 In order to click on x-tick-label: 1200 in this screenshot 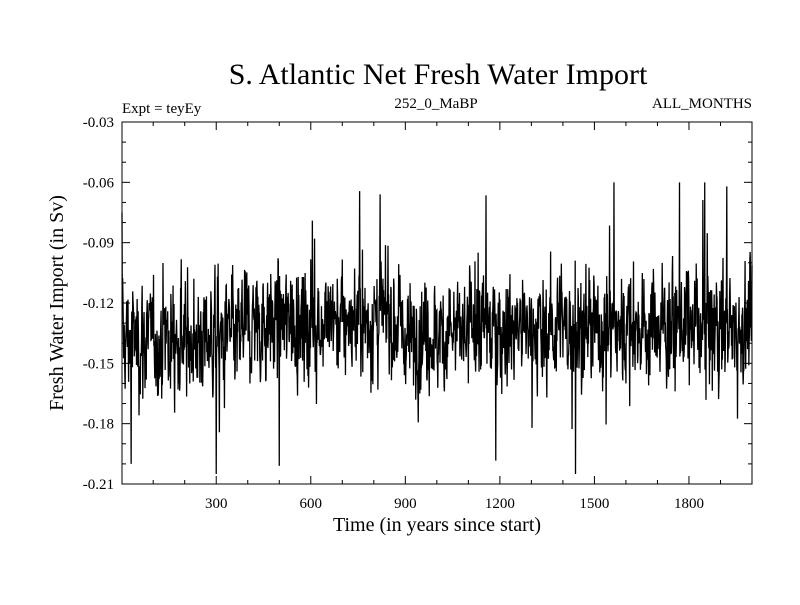, I will do `click(500, 504)`.